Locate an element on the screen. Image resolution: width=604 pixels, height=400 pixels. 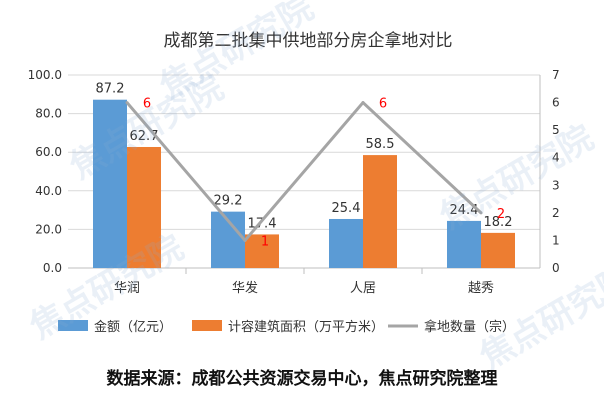
line-value-label: 2 is located at coordinates (501, 214).